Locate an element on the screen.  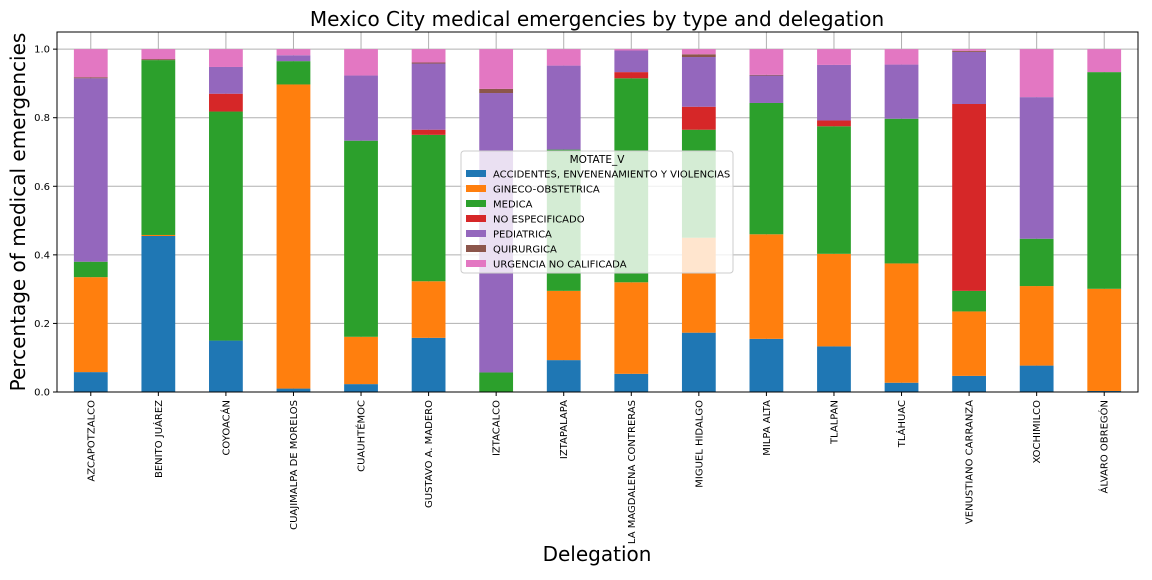
legend-label: MEDICA is located at coordinates (513, 205).